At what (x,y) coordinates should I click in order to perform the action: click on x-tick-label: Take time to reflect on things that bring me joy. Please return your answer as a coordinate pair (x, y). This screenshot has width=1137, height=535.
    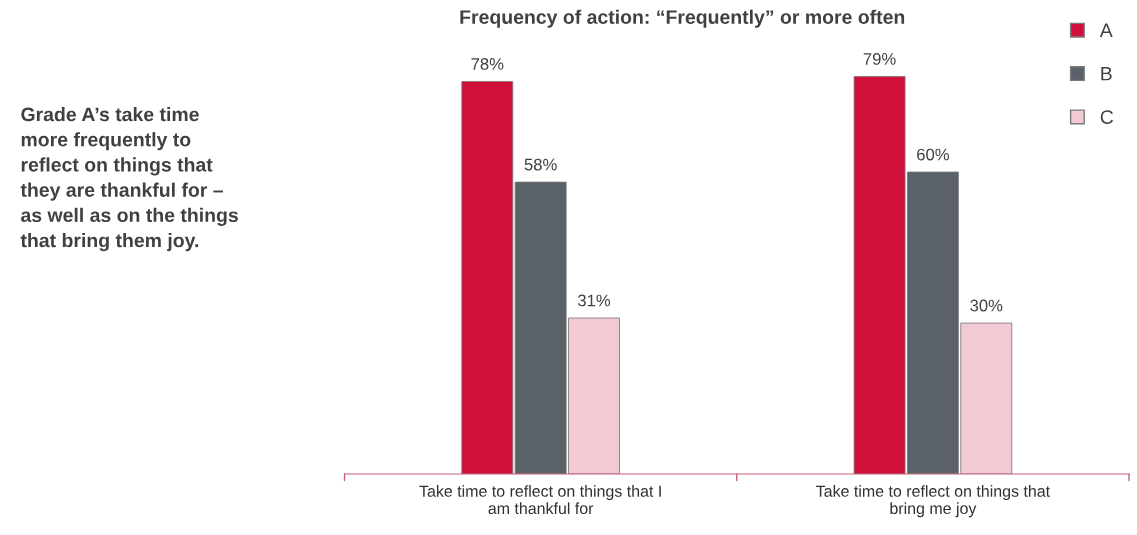
    Looking at the image, I should click on (933, 501).